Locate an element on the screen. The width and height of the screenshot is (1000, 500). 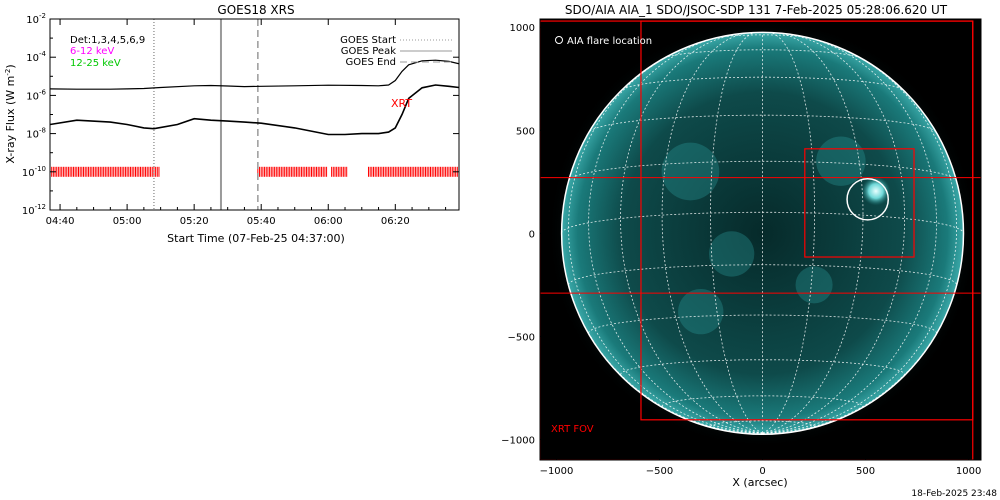
goes-y-tick-label: 10⁻¹² is located at coordinates (34, 210).